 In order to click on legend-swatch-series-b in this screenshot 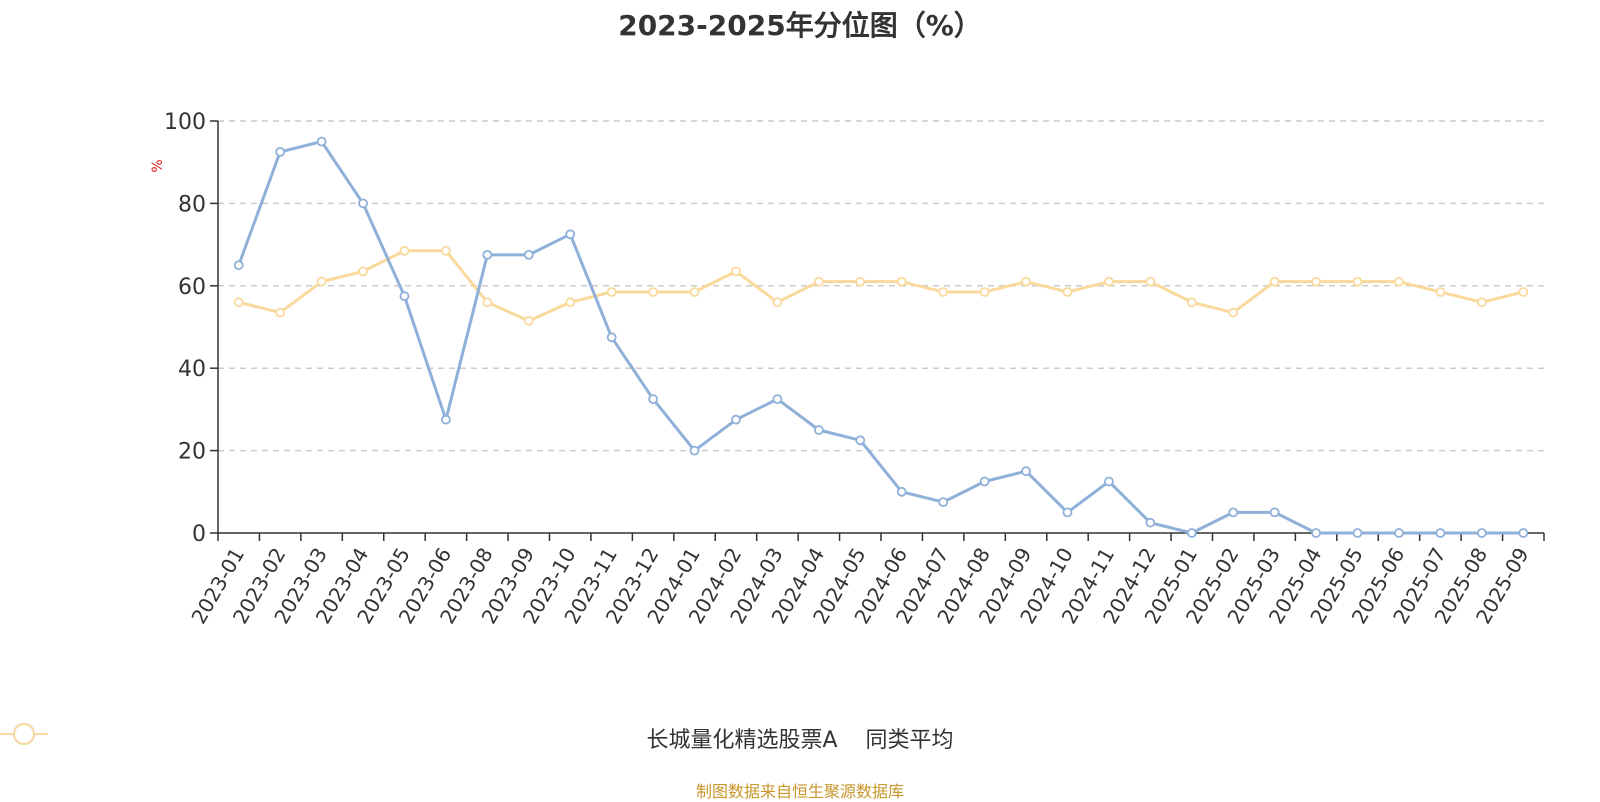, I will do `click(24, 734)`.